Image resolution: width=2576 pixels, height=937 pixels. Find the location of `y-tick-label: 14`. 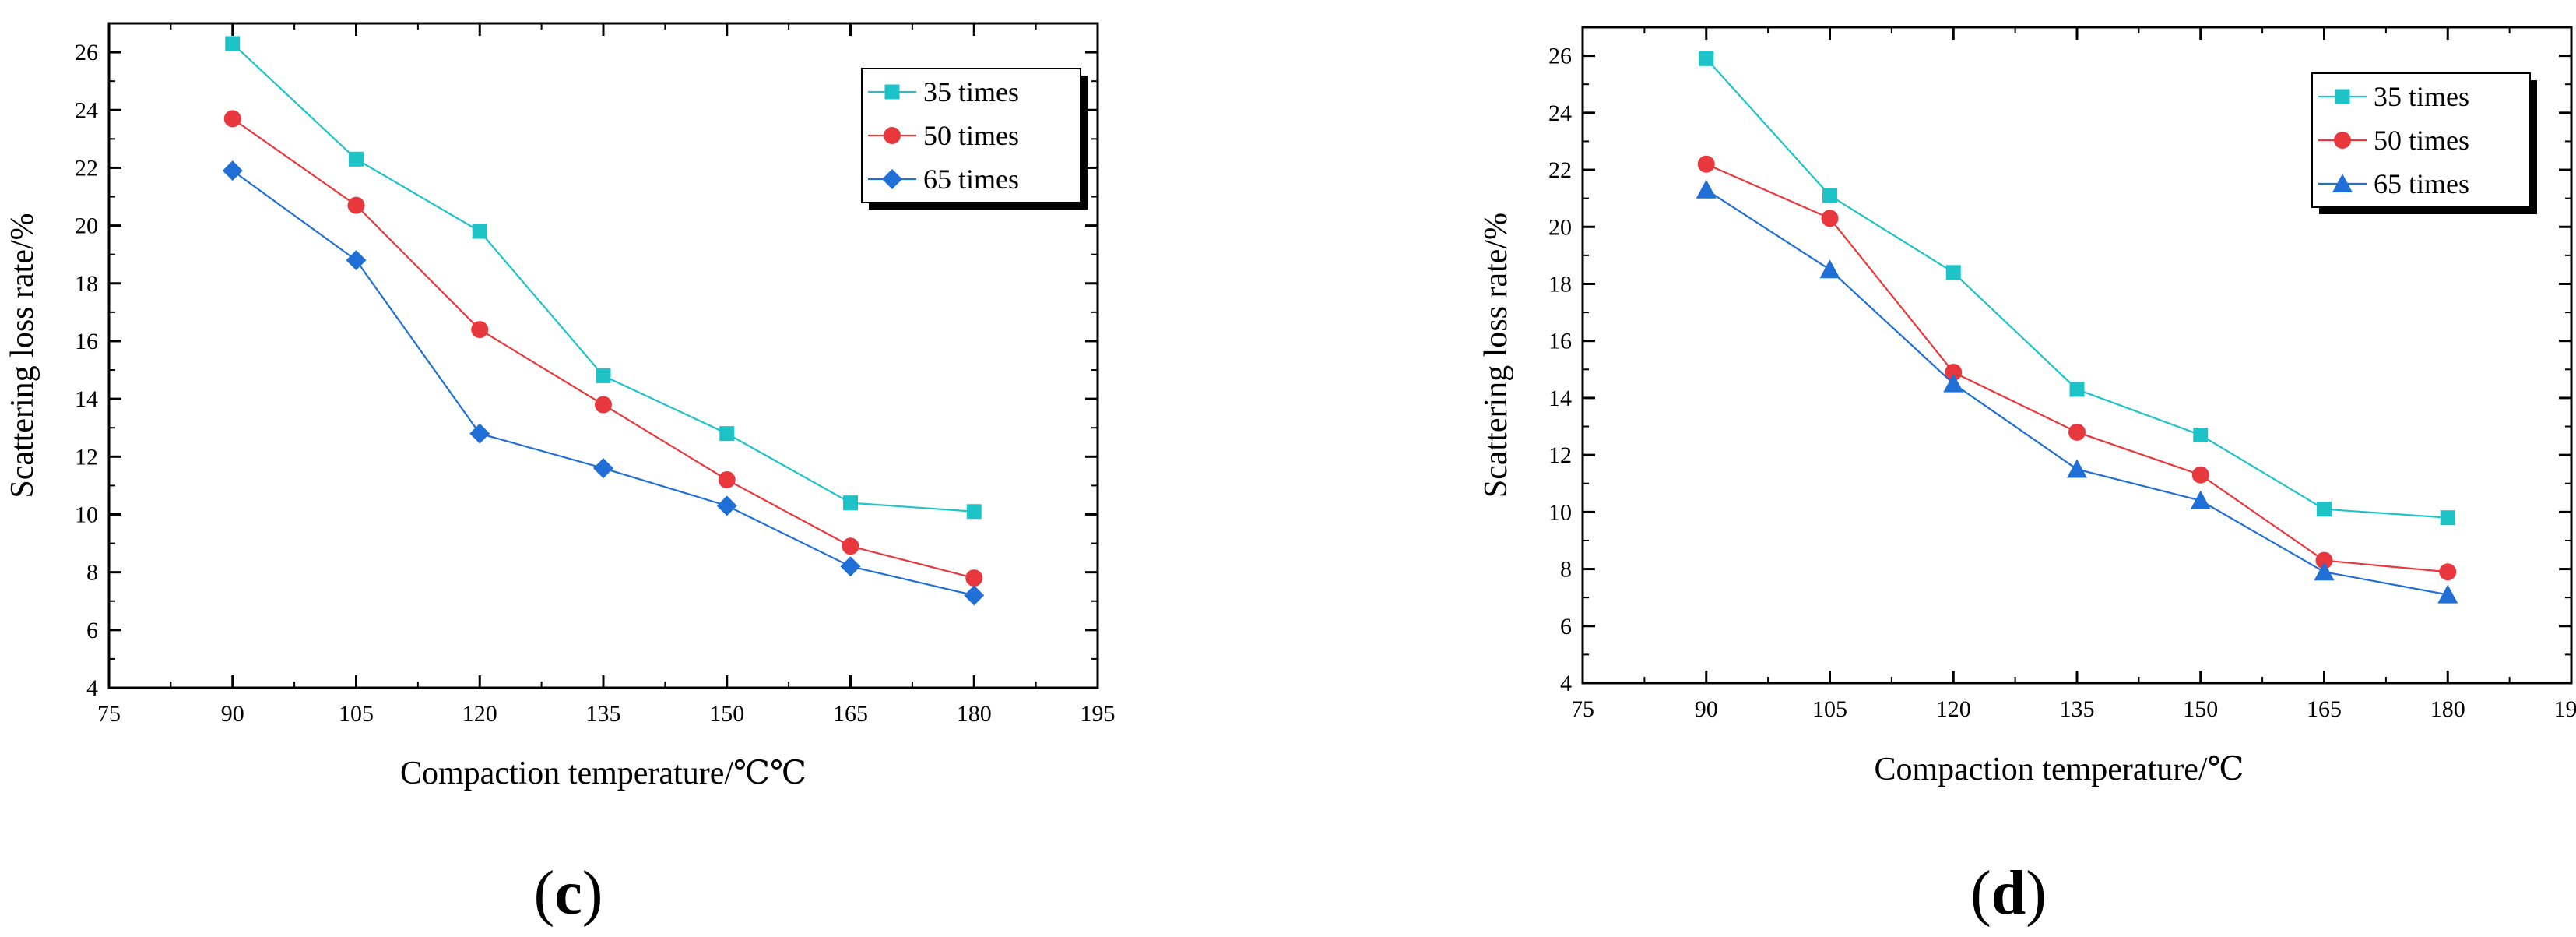

y-tick-label: 14 is located at coordinates (86, 399).